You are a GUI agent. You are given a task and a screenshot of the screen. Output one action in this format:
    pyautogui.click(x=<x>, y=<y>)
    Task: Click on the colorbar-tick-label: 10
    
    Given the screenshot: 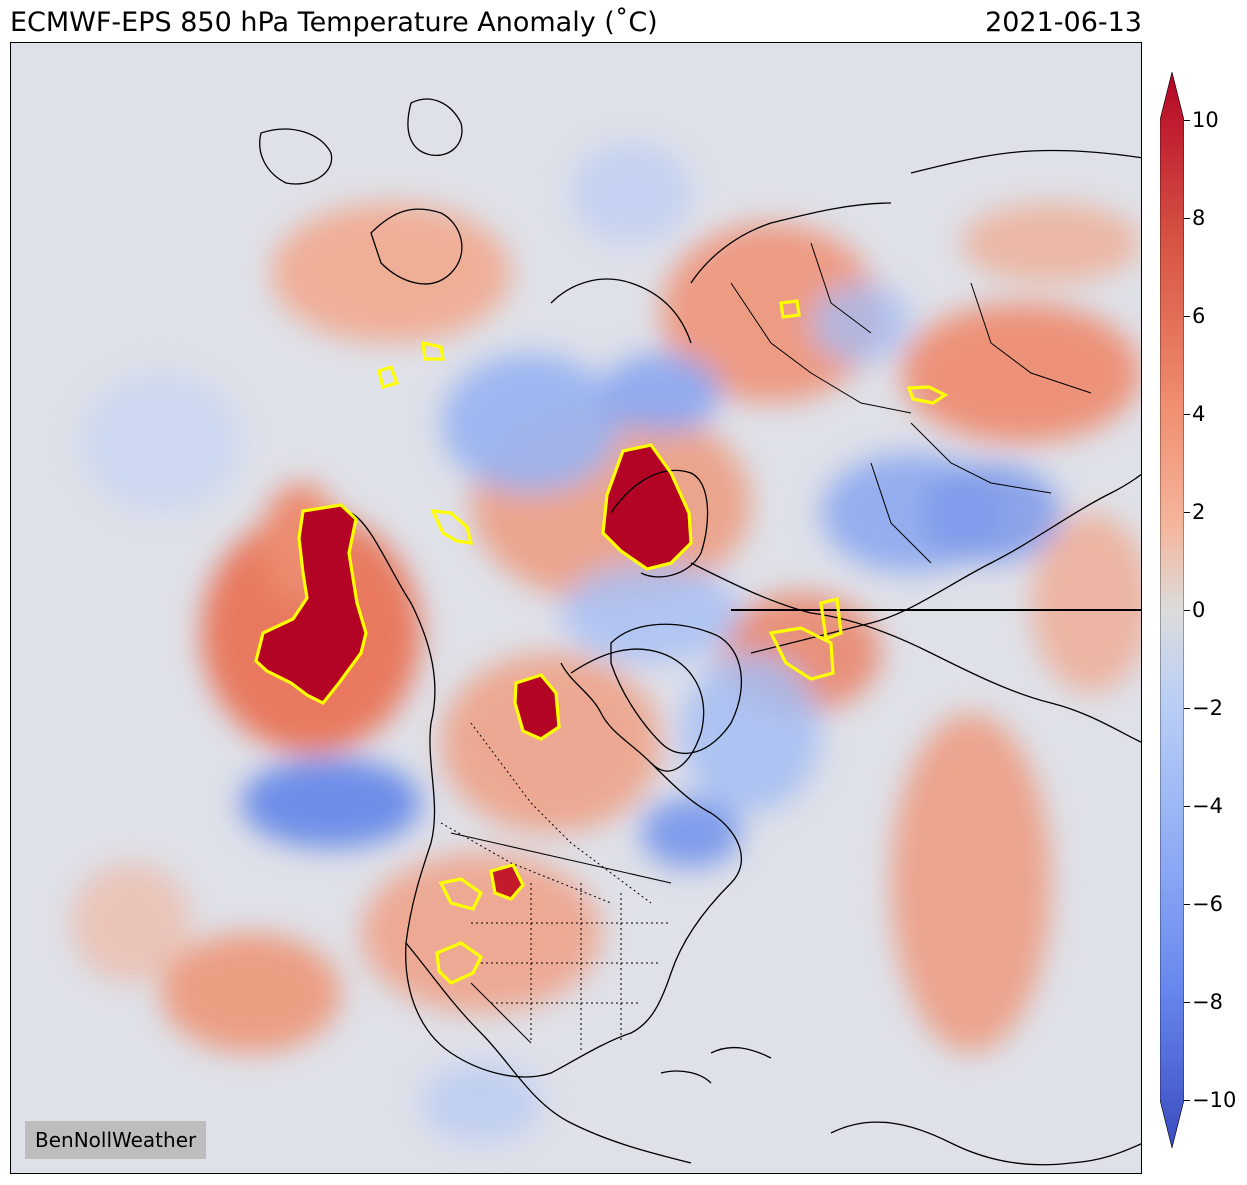 What is the action you would take?
    pyautogui.click(x=1205, y=120)
    